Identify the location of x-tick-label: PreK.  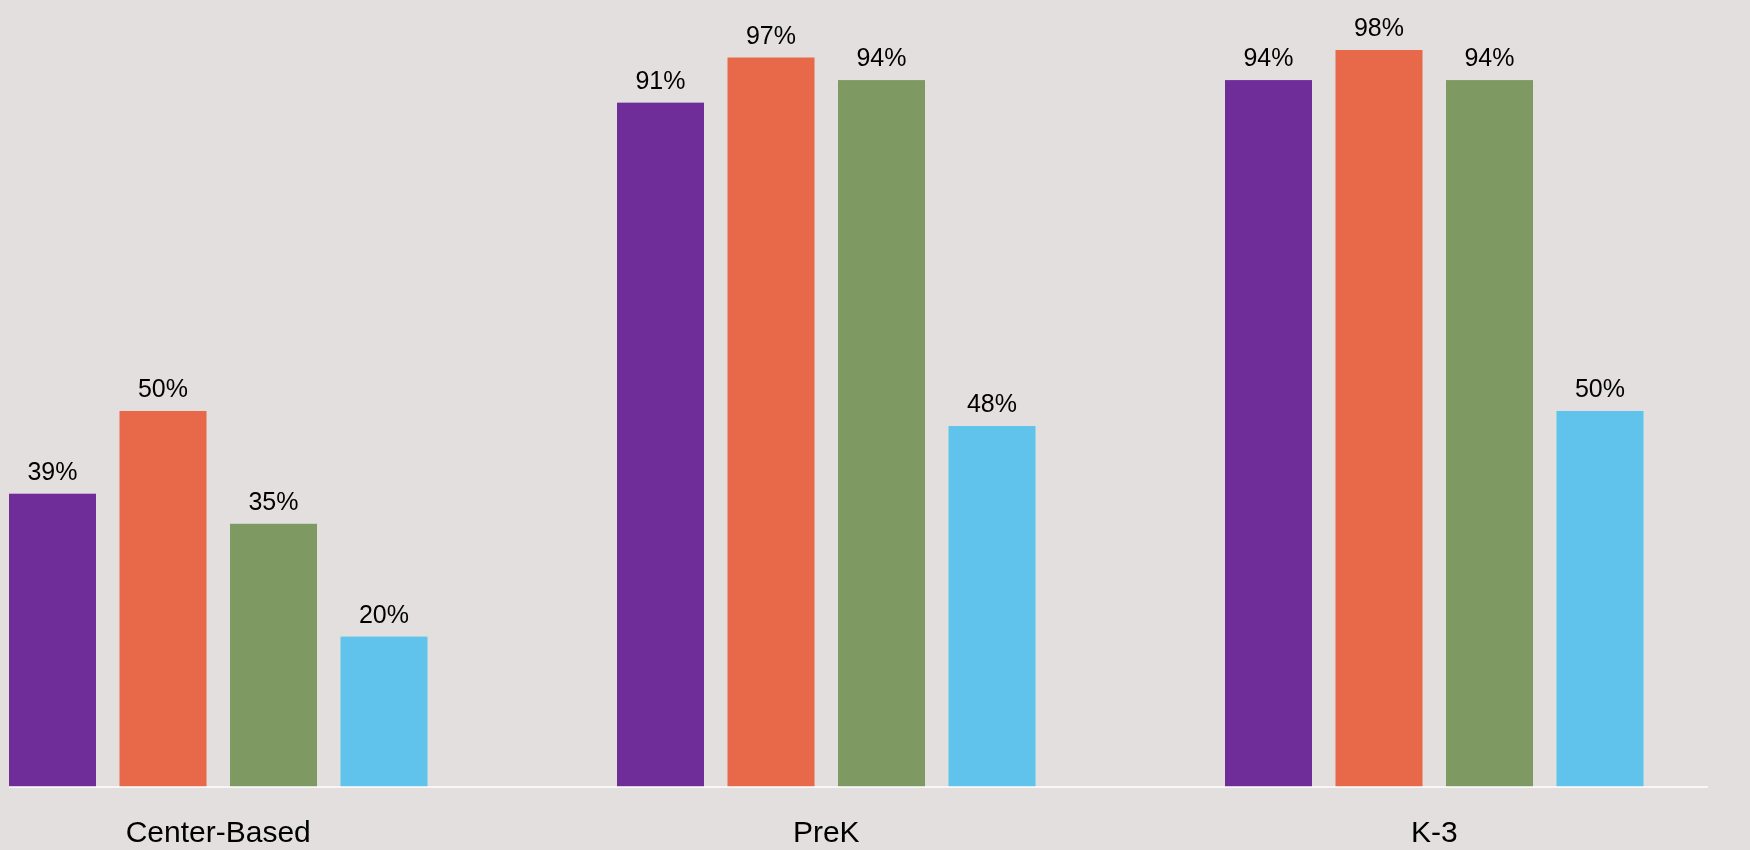
(826, 831).